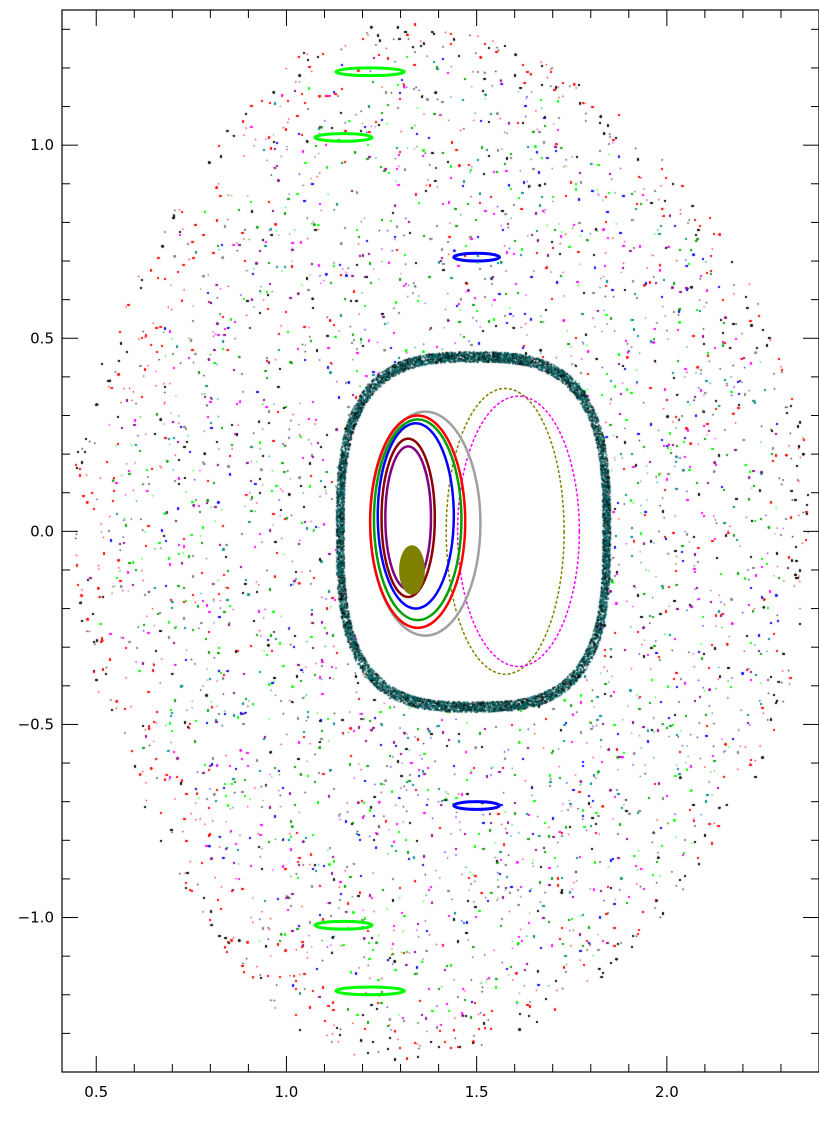 Image resolution: width=819 pixels, height=1127 pixels. I want to click on x-tick-label: 1.0, so click(287, 1092).